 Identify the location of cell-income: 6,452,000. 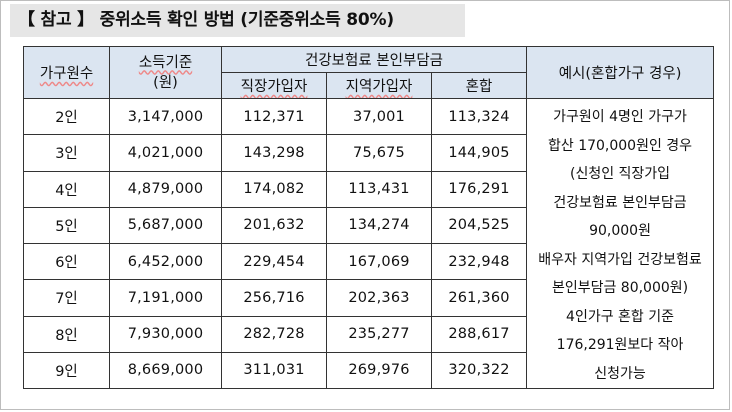
(165, 261).